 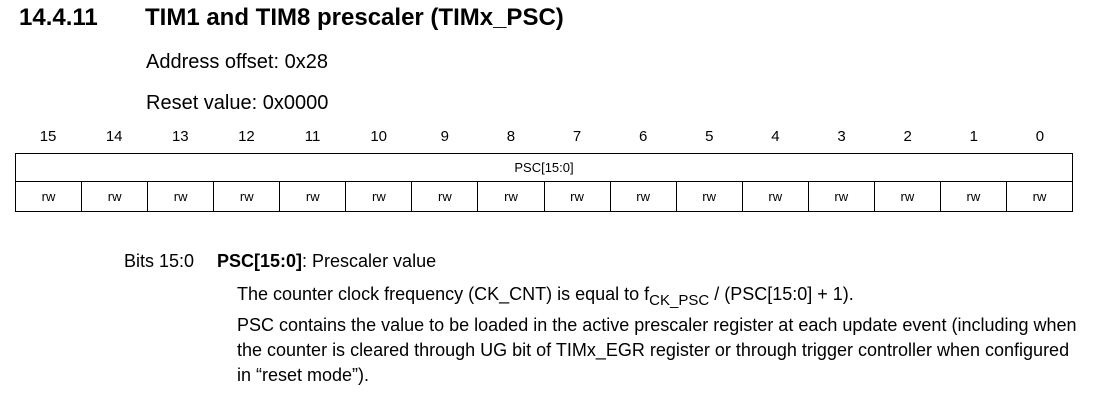 I want to click on bit-number: 13, so click(x=180, y=136).